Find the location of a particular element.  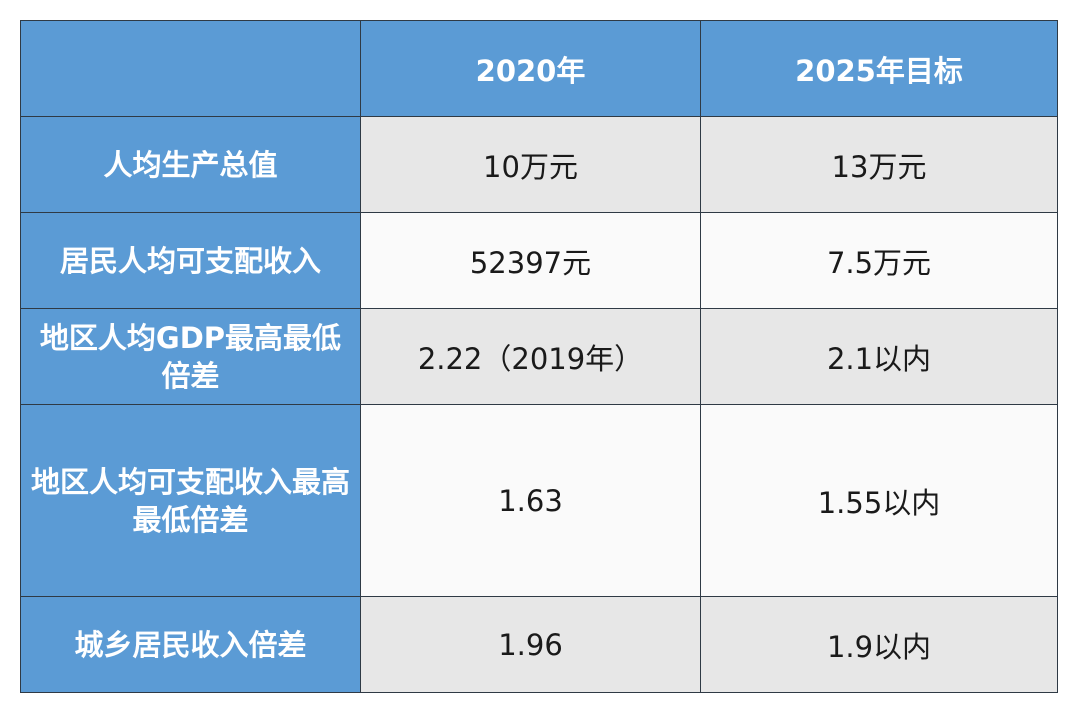

row-label: 居民人均可支配收入 is located at coordinates (190, 260).